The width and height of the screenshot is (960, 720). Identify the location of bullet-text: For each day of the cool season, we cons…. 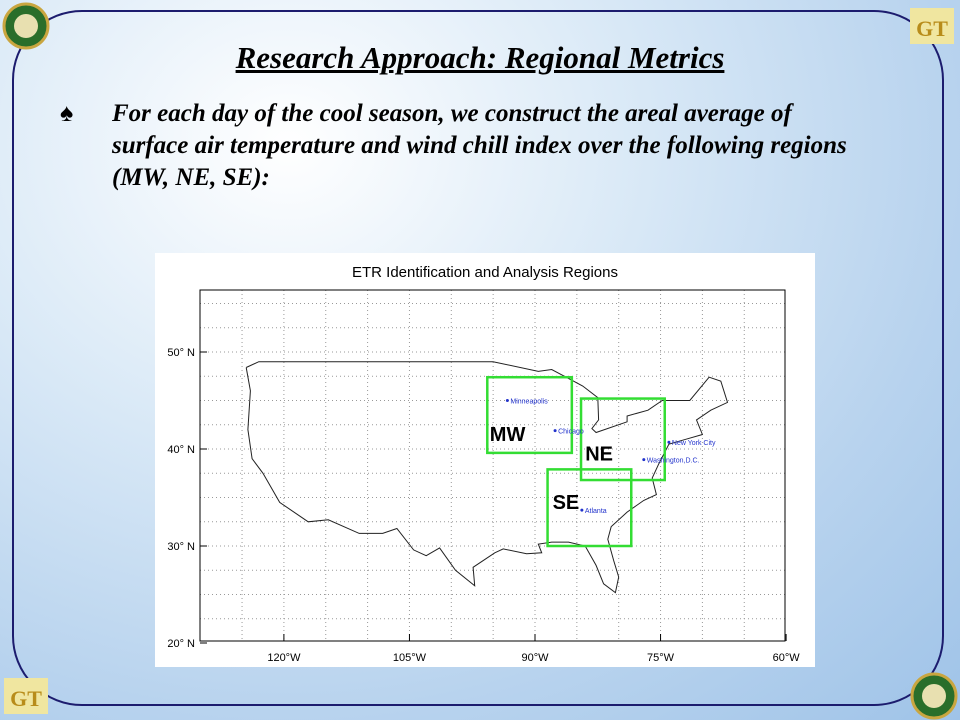
(479, 145).